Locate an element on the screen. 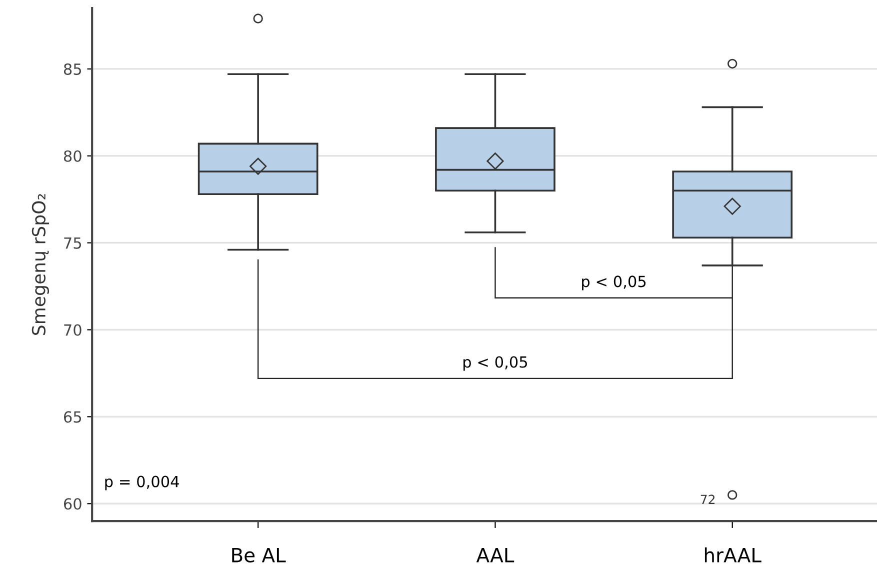 This screenshot has width=877, height=577. y-tick-label: 80 is located at coordinates (73, 156).